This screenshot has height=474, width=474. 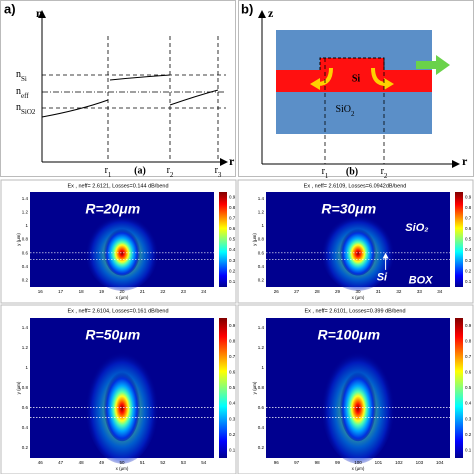 What do you see at coordinates (338, 462) in the screenshot?
I see `x-tick-label: 99` at bounding box center [338, 462].